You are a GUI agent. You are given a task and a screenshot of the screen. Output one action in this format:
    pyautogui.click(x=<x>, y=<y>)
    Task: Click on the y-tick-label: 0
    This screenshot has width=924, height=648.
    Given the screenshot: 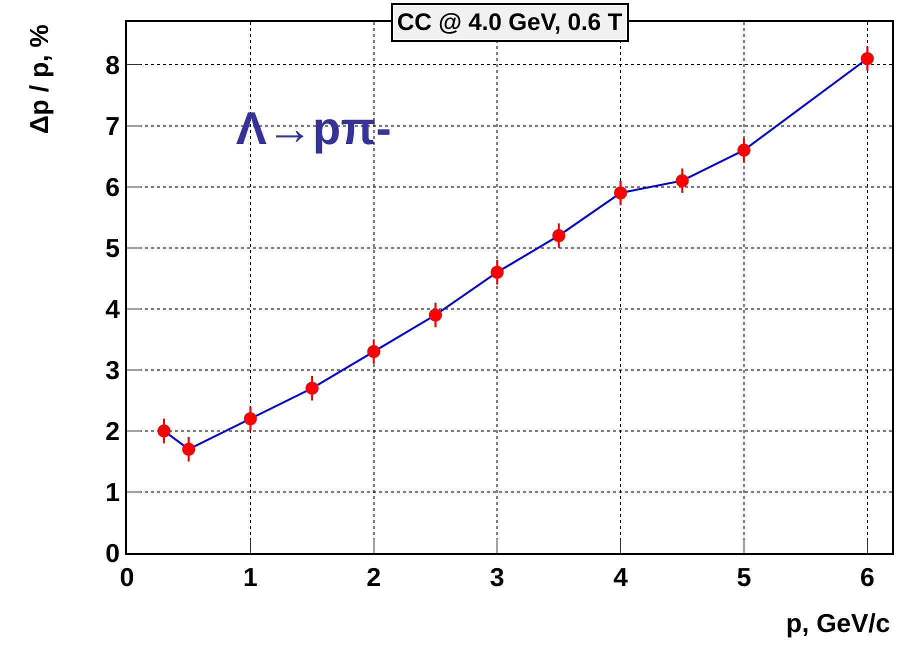 What is the action you would take?
    pyautogui.click(x=112, y=553)
    